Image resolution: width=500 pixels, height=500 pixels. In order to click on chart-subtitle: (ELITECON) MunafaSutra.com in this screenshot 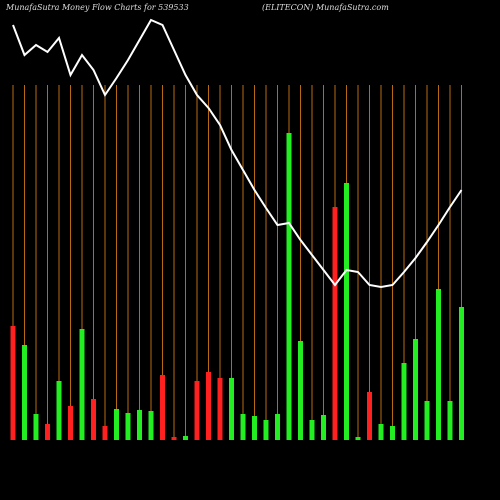, I will do `click(325, 7)`.